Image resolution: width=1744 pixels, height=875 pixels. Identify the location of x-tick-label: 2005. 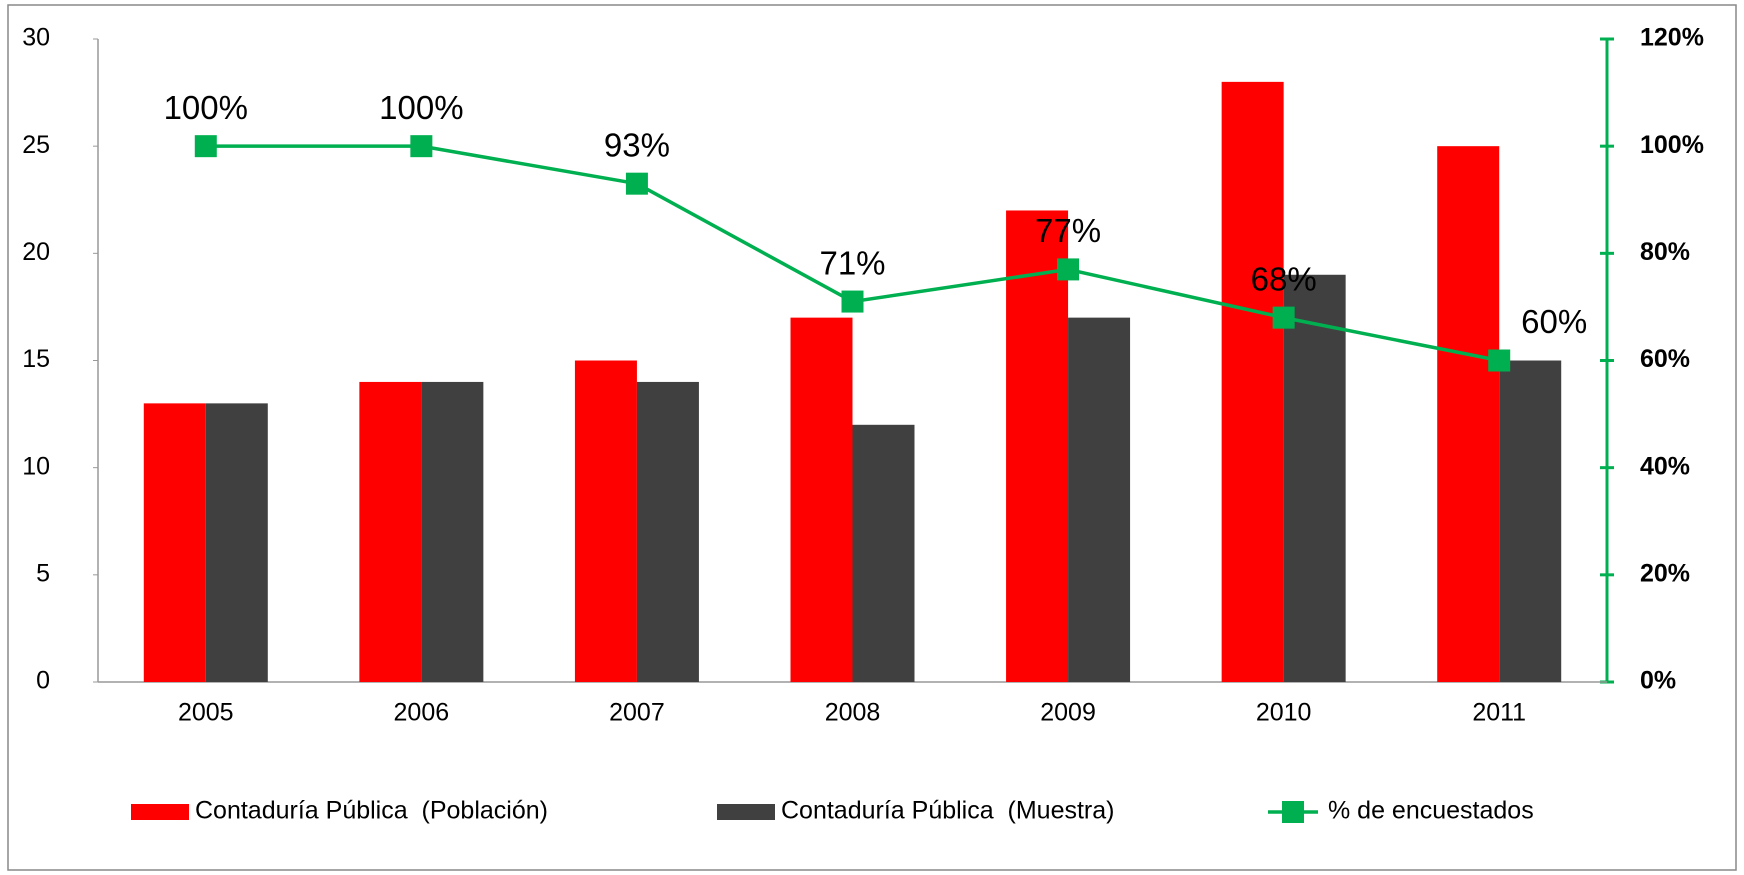
(206, 713).